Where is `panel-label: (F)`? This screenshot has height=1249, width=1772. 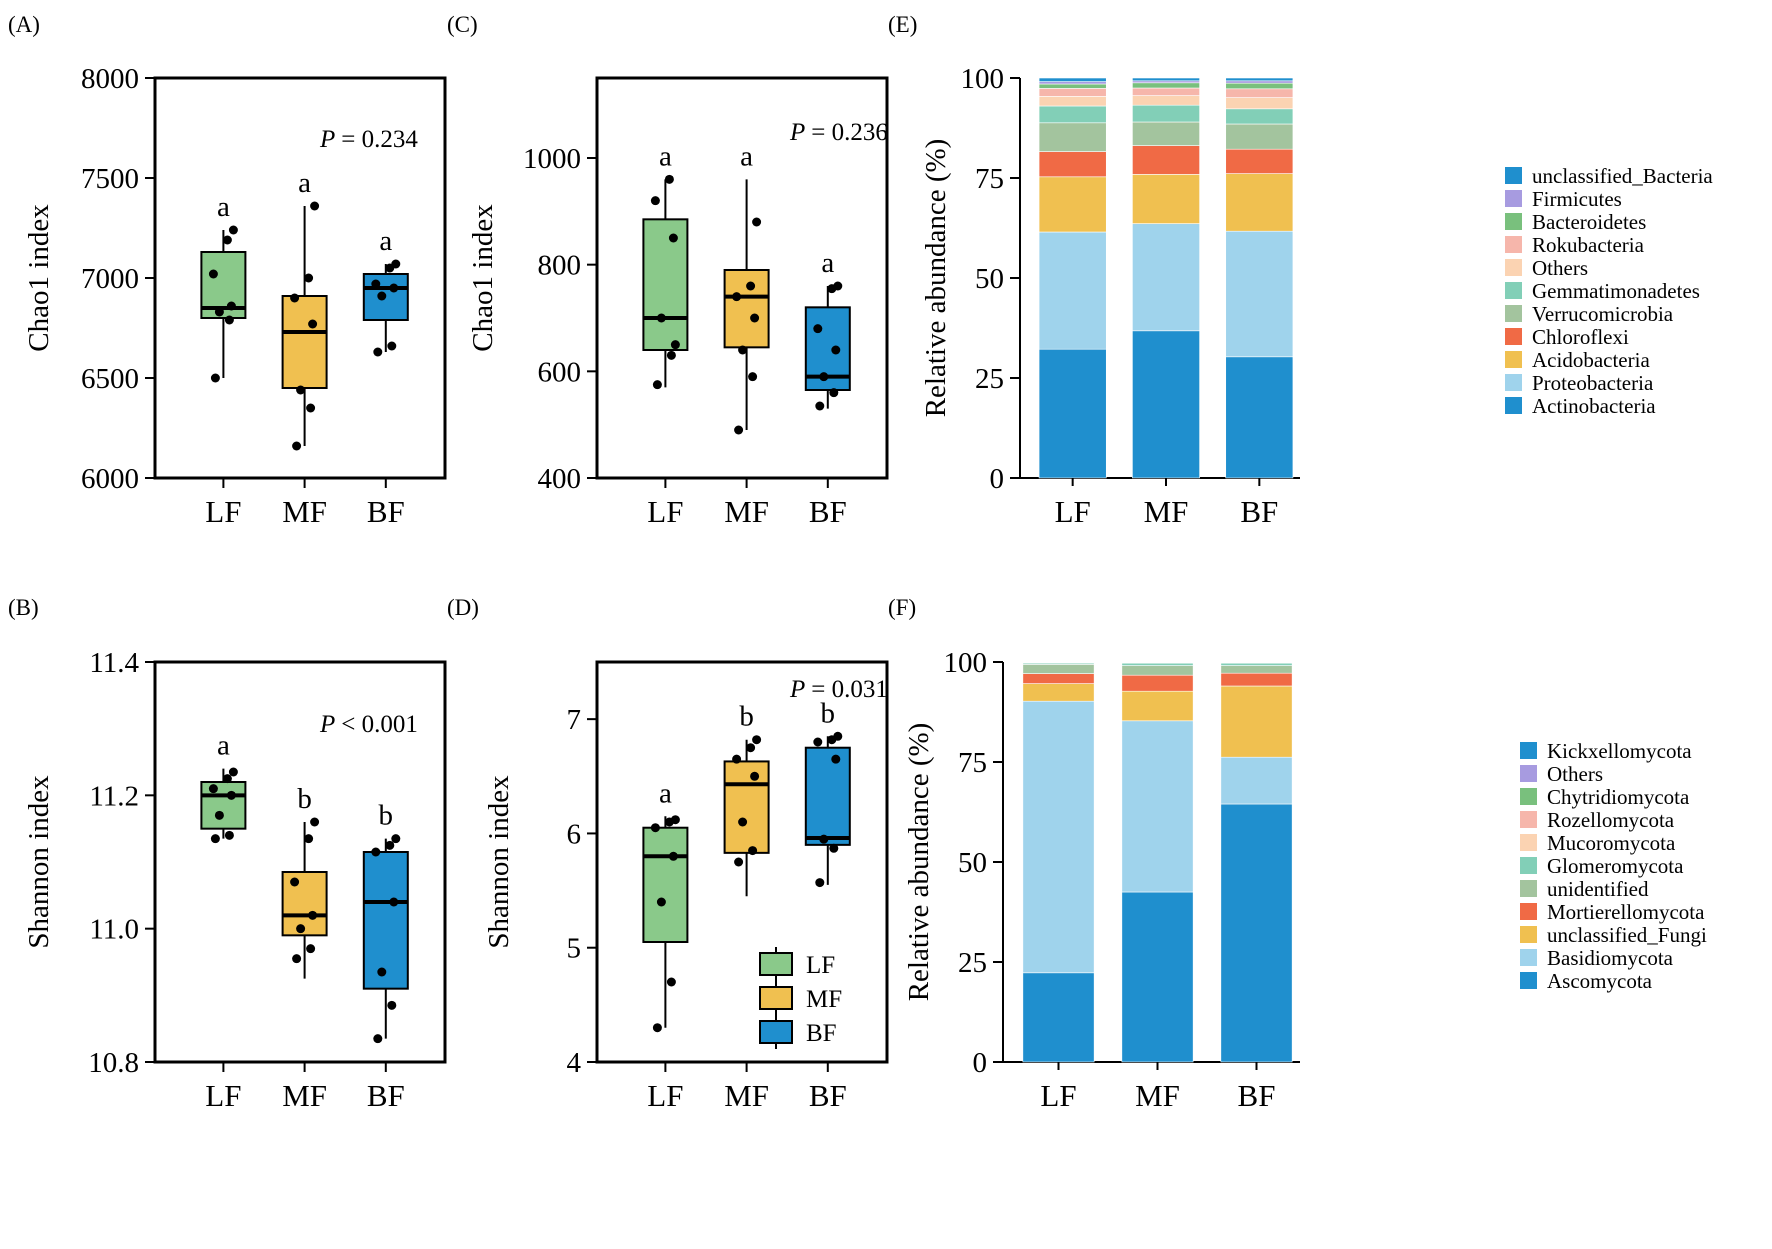
panel-label: (F) is located at coordinates (902, 607).